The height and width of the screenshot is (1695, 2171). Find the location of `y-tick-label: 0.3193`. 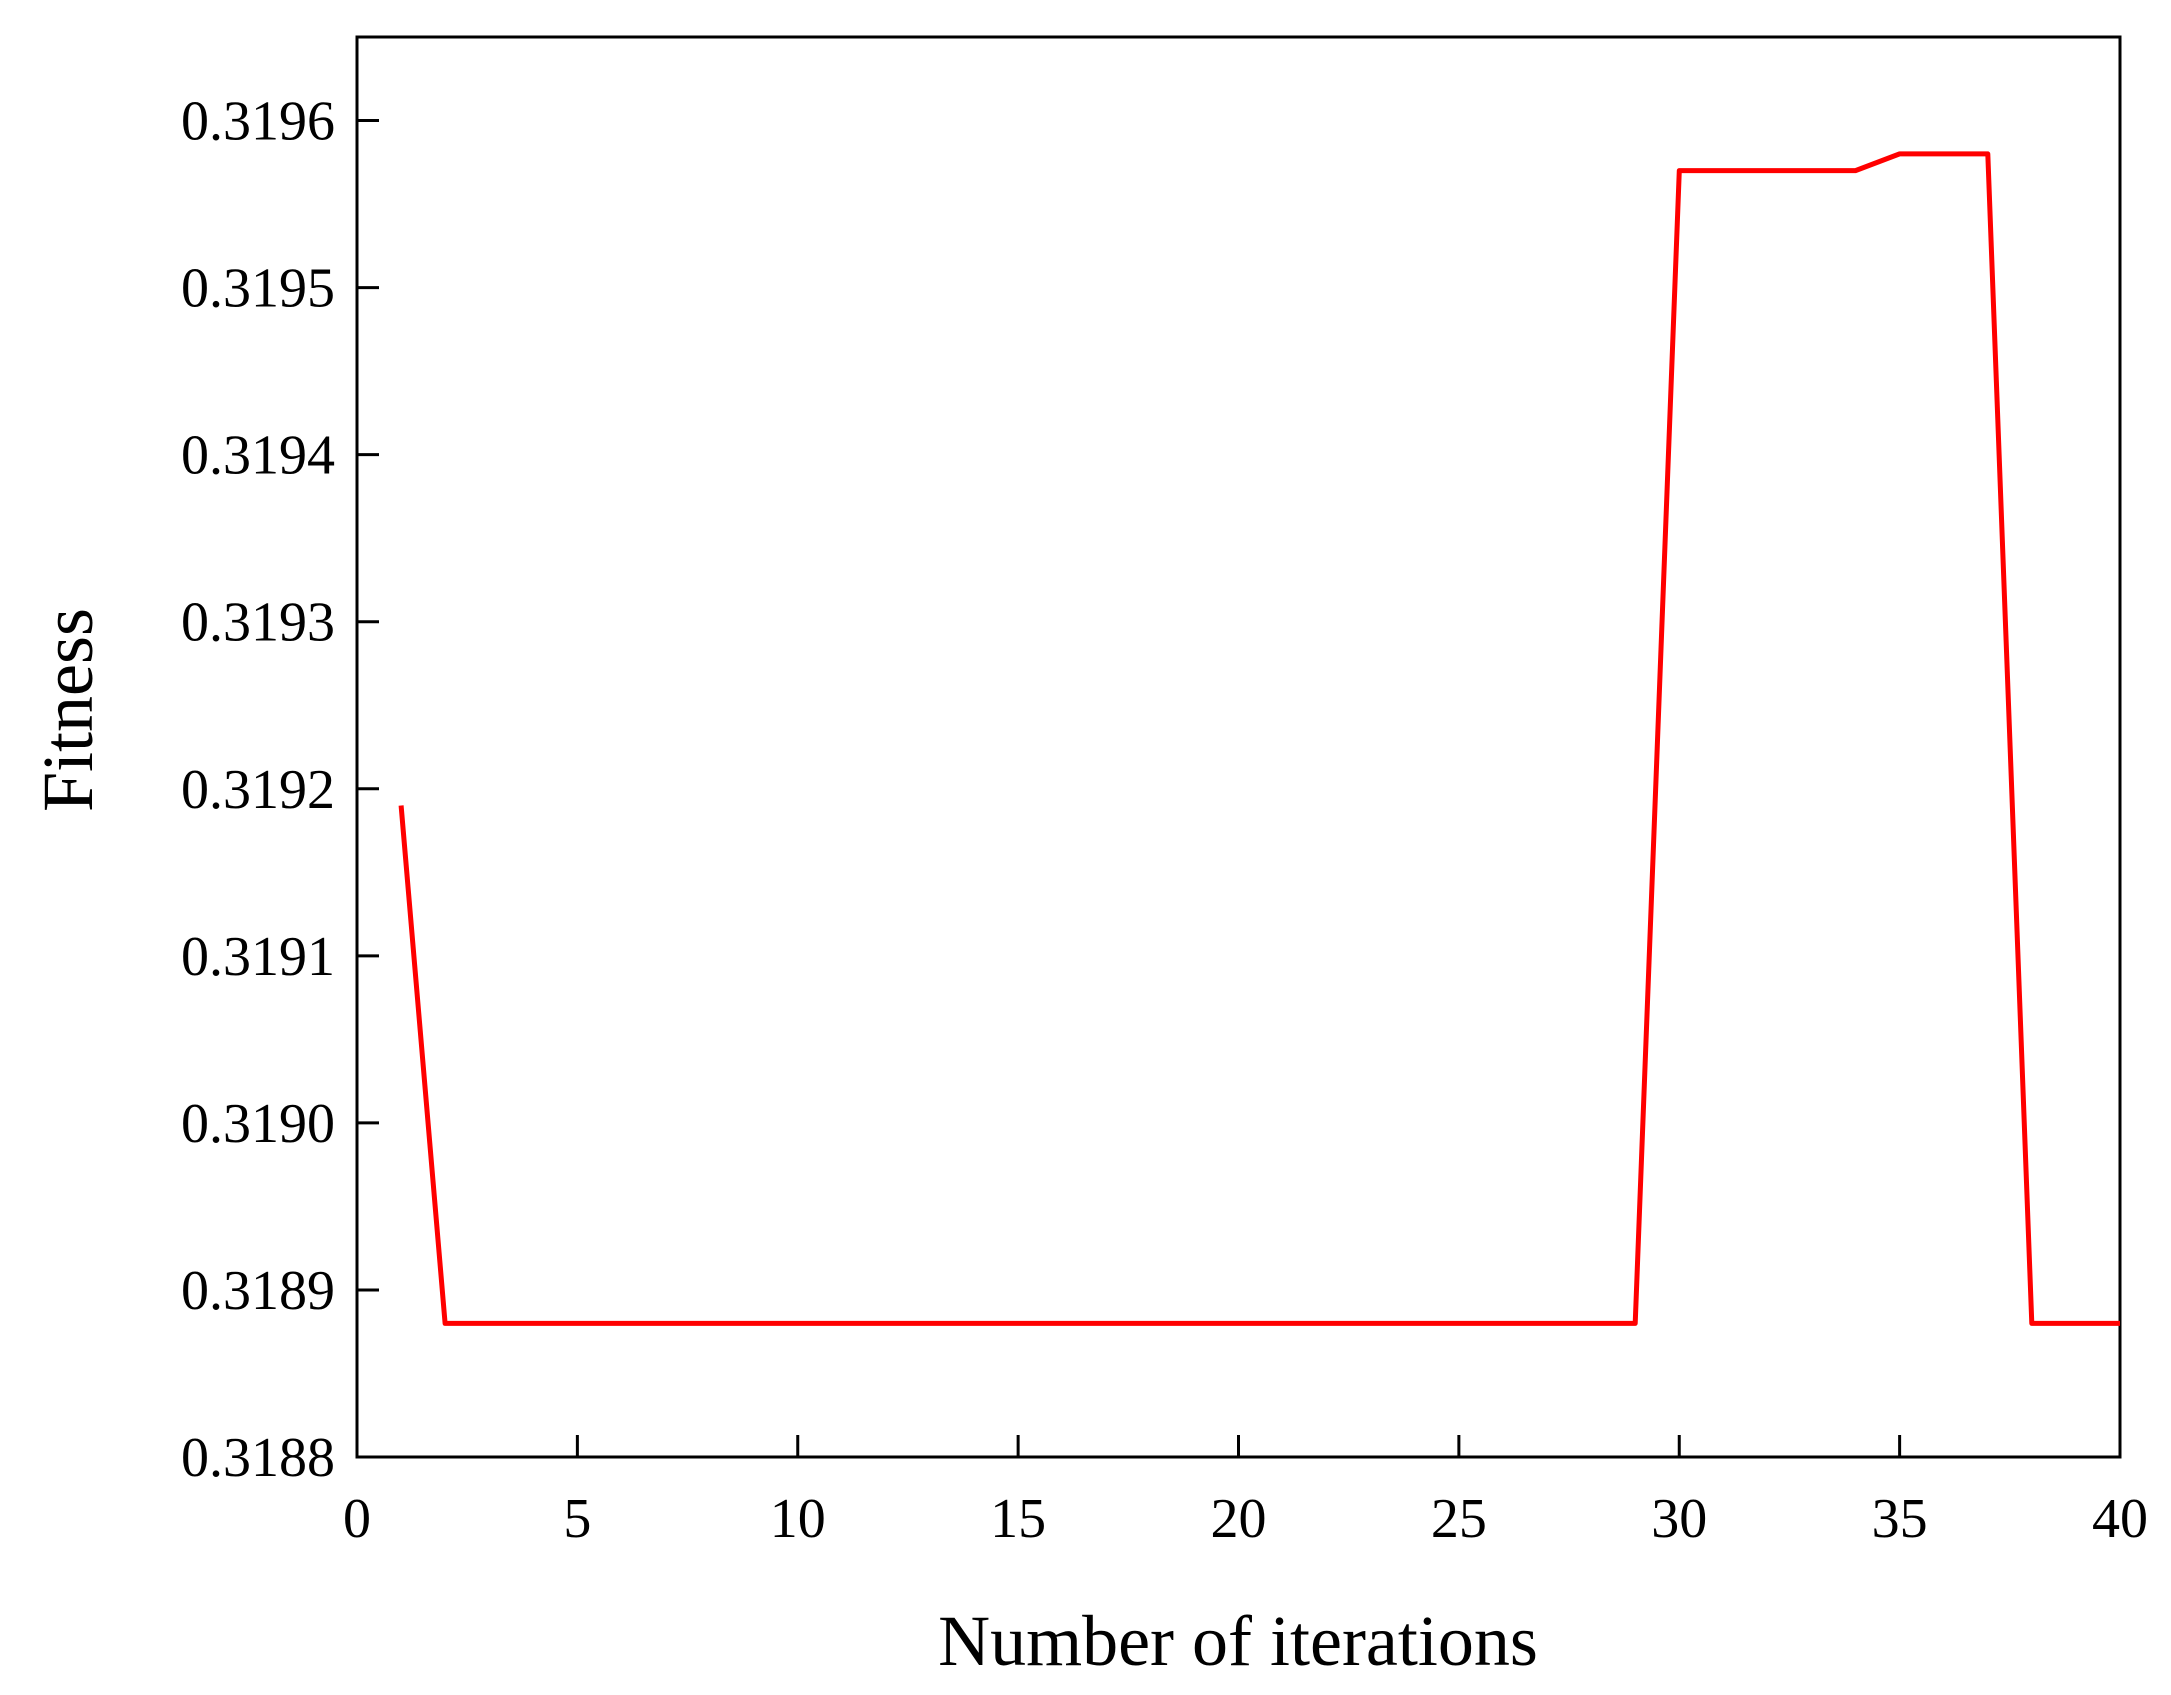

y-tick-label: 0.3193 is located at coordinates (258, 623).